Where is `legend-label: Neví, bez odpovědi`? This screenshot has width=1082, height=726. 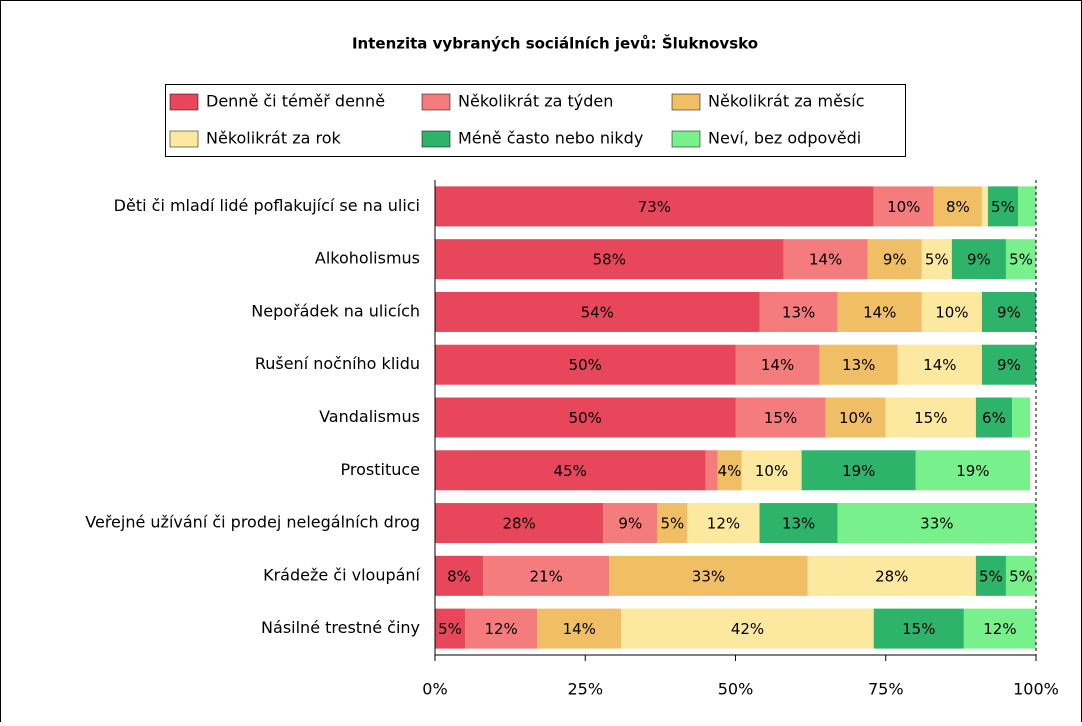 legend-label: Neví, bez odpovědi is located at coordinates (784, 138).